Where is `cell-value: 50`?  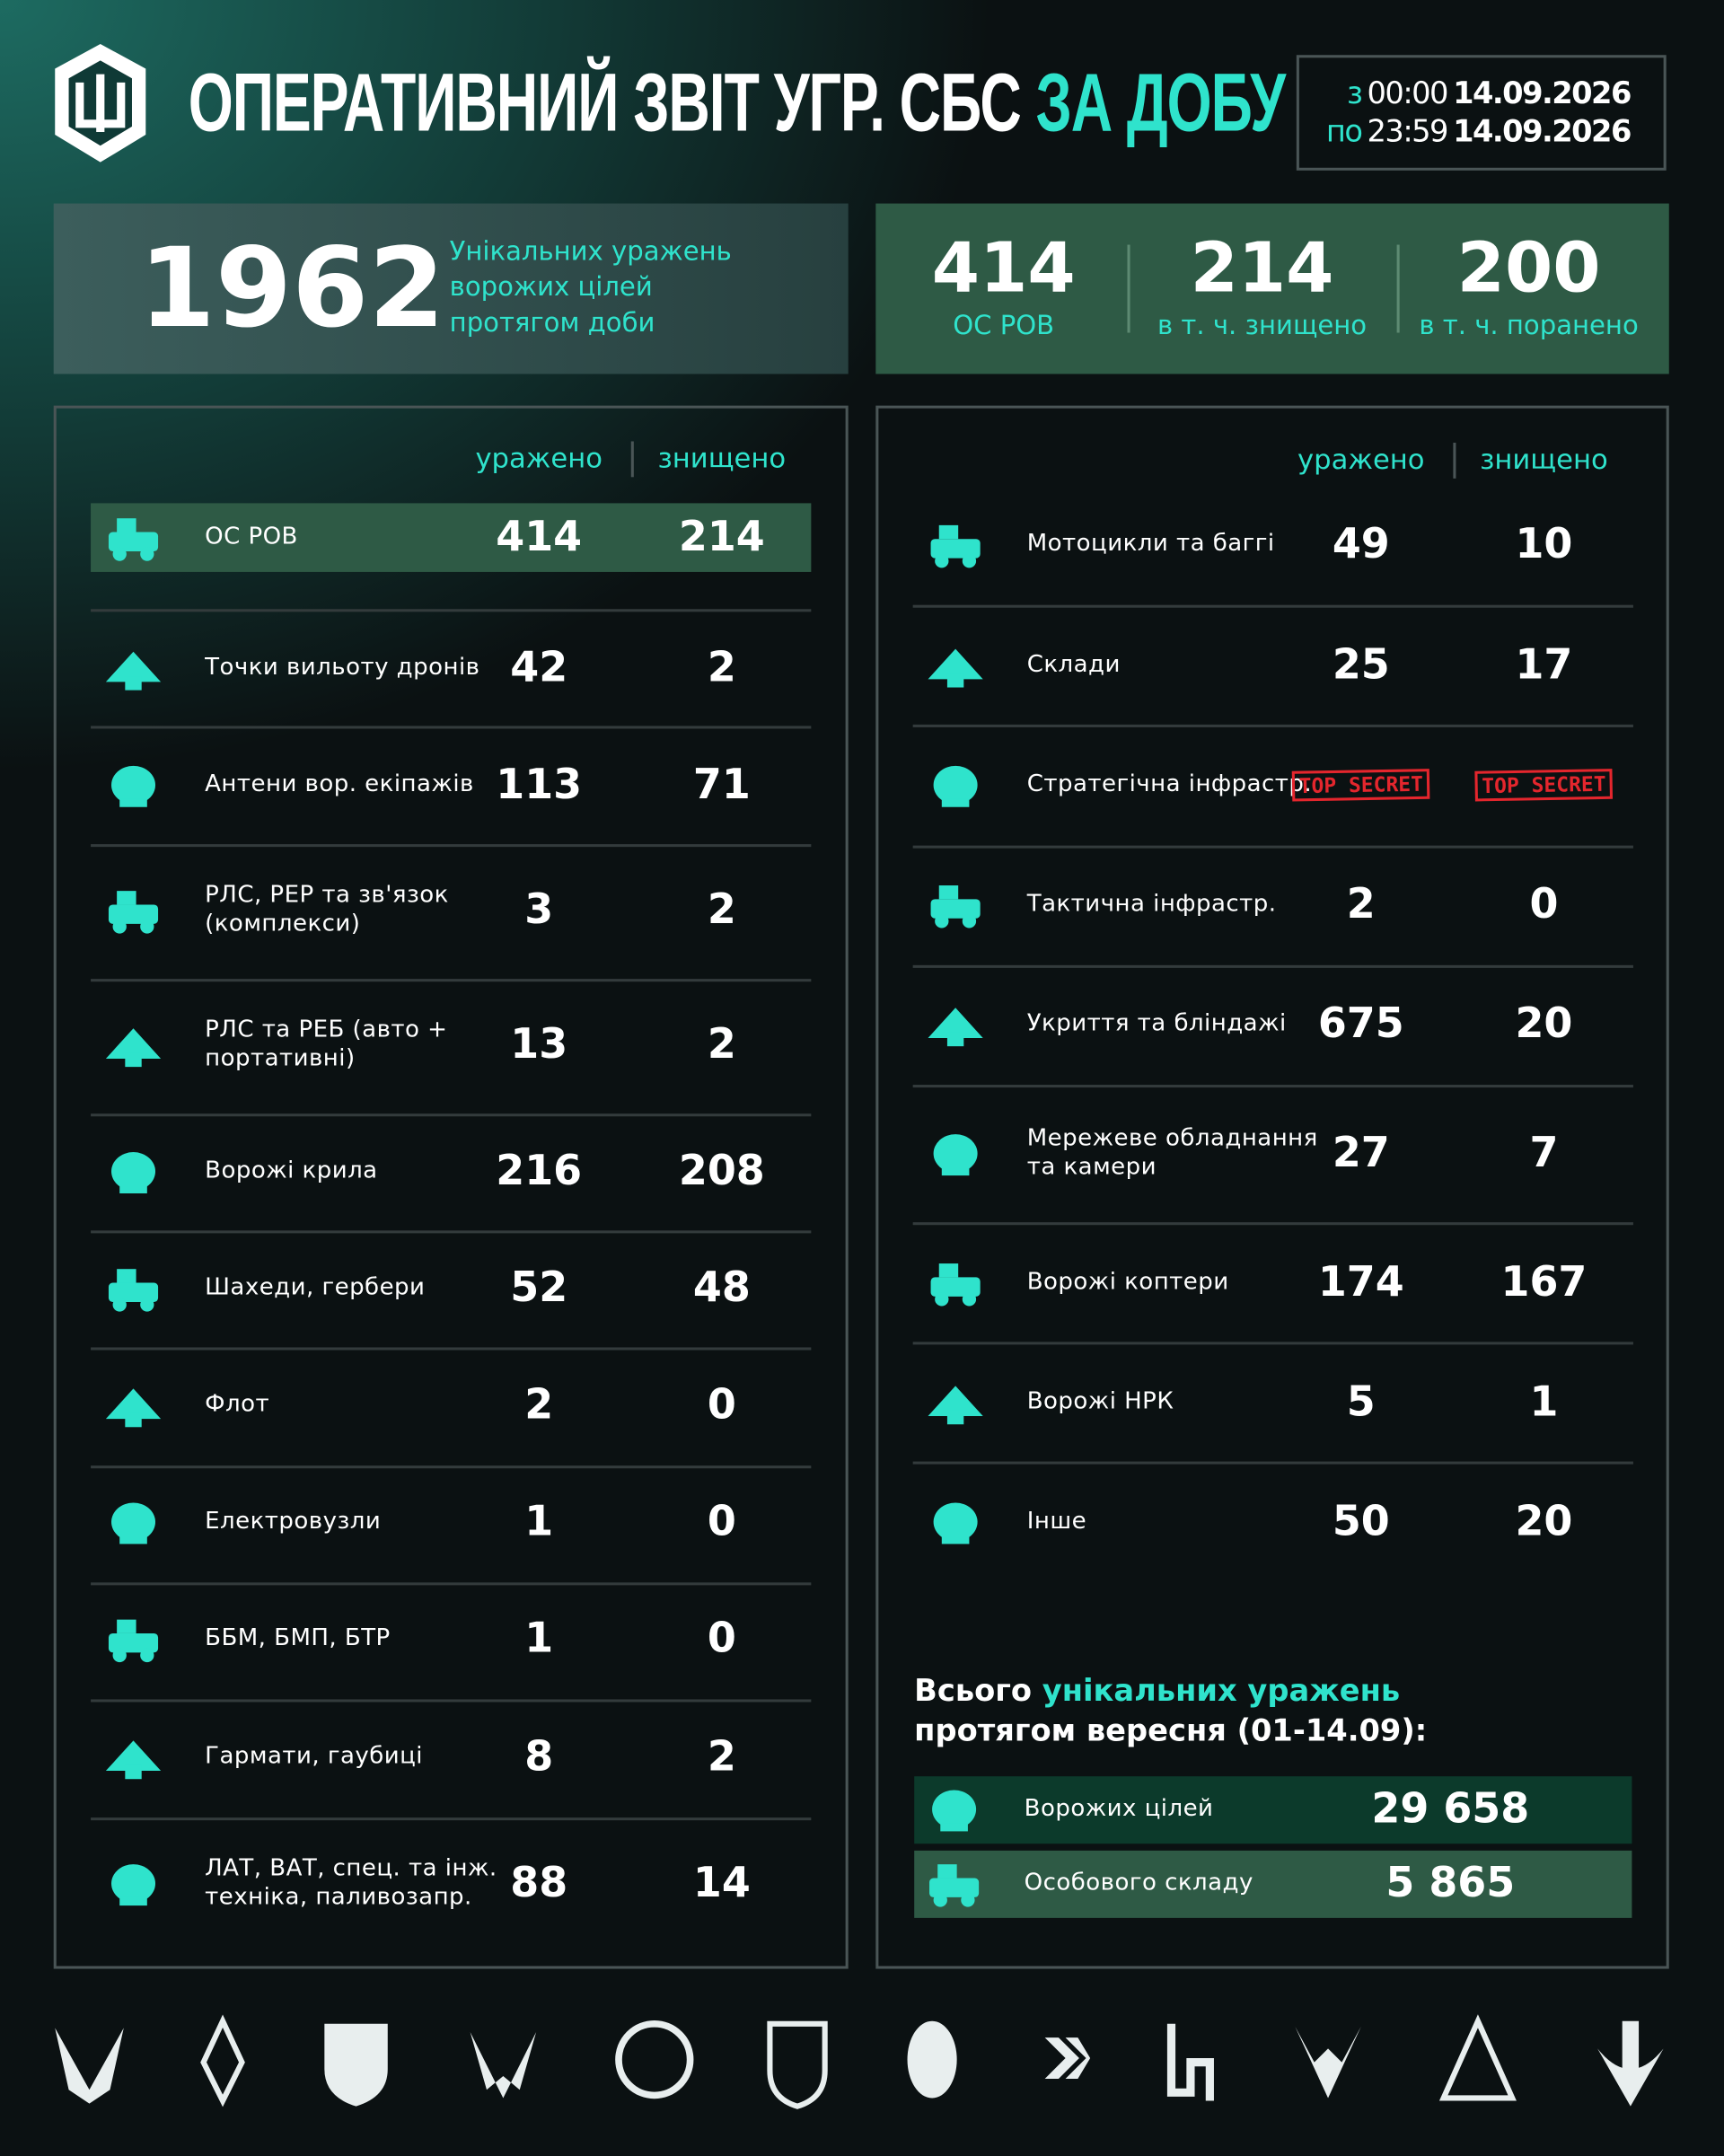
cell-value: 50 is located at coordinates (1361, 1522).